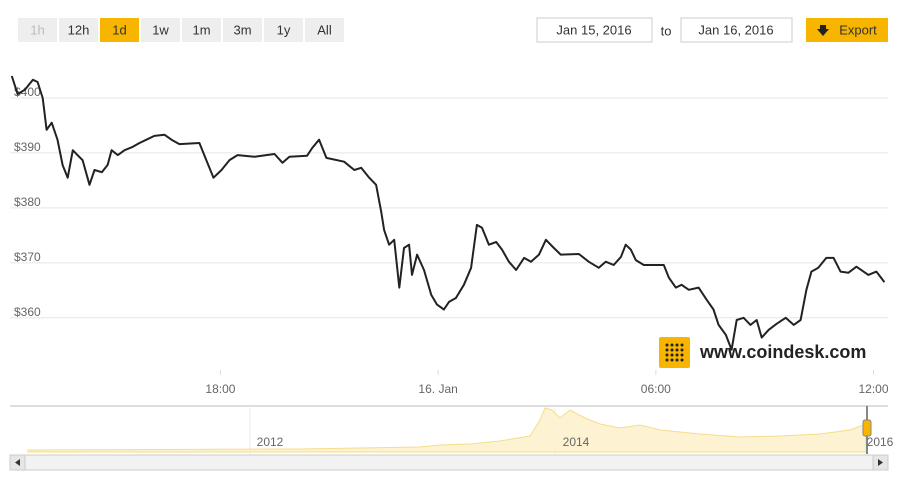 The image size is (900, 499). What do you see at coordinates (858, 29) in the screenshot?
I see `export-label: Export` at bounding box center [858, 29].